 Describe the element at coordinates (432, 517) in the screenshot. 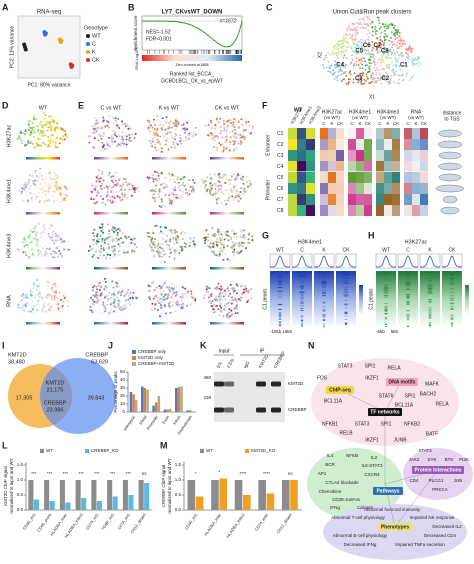

I see `phenotype-label: Impaired NK response` at that location.